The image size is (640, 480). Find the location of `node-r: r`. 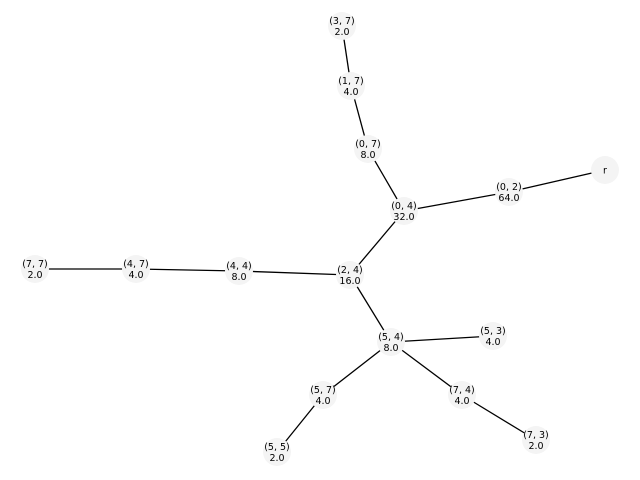

node-r: r is located at coordinates (605, 170).